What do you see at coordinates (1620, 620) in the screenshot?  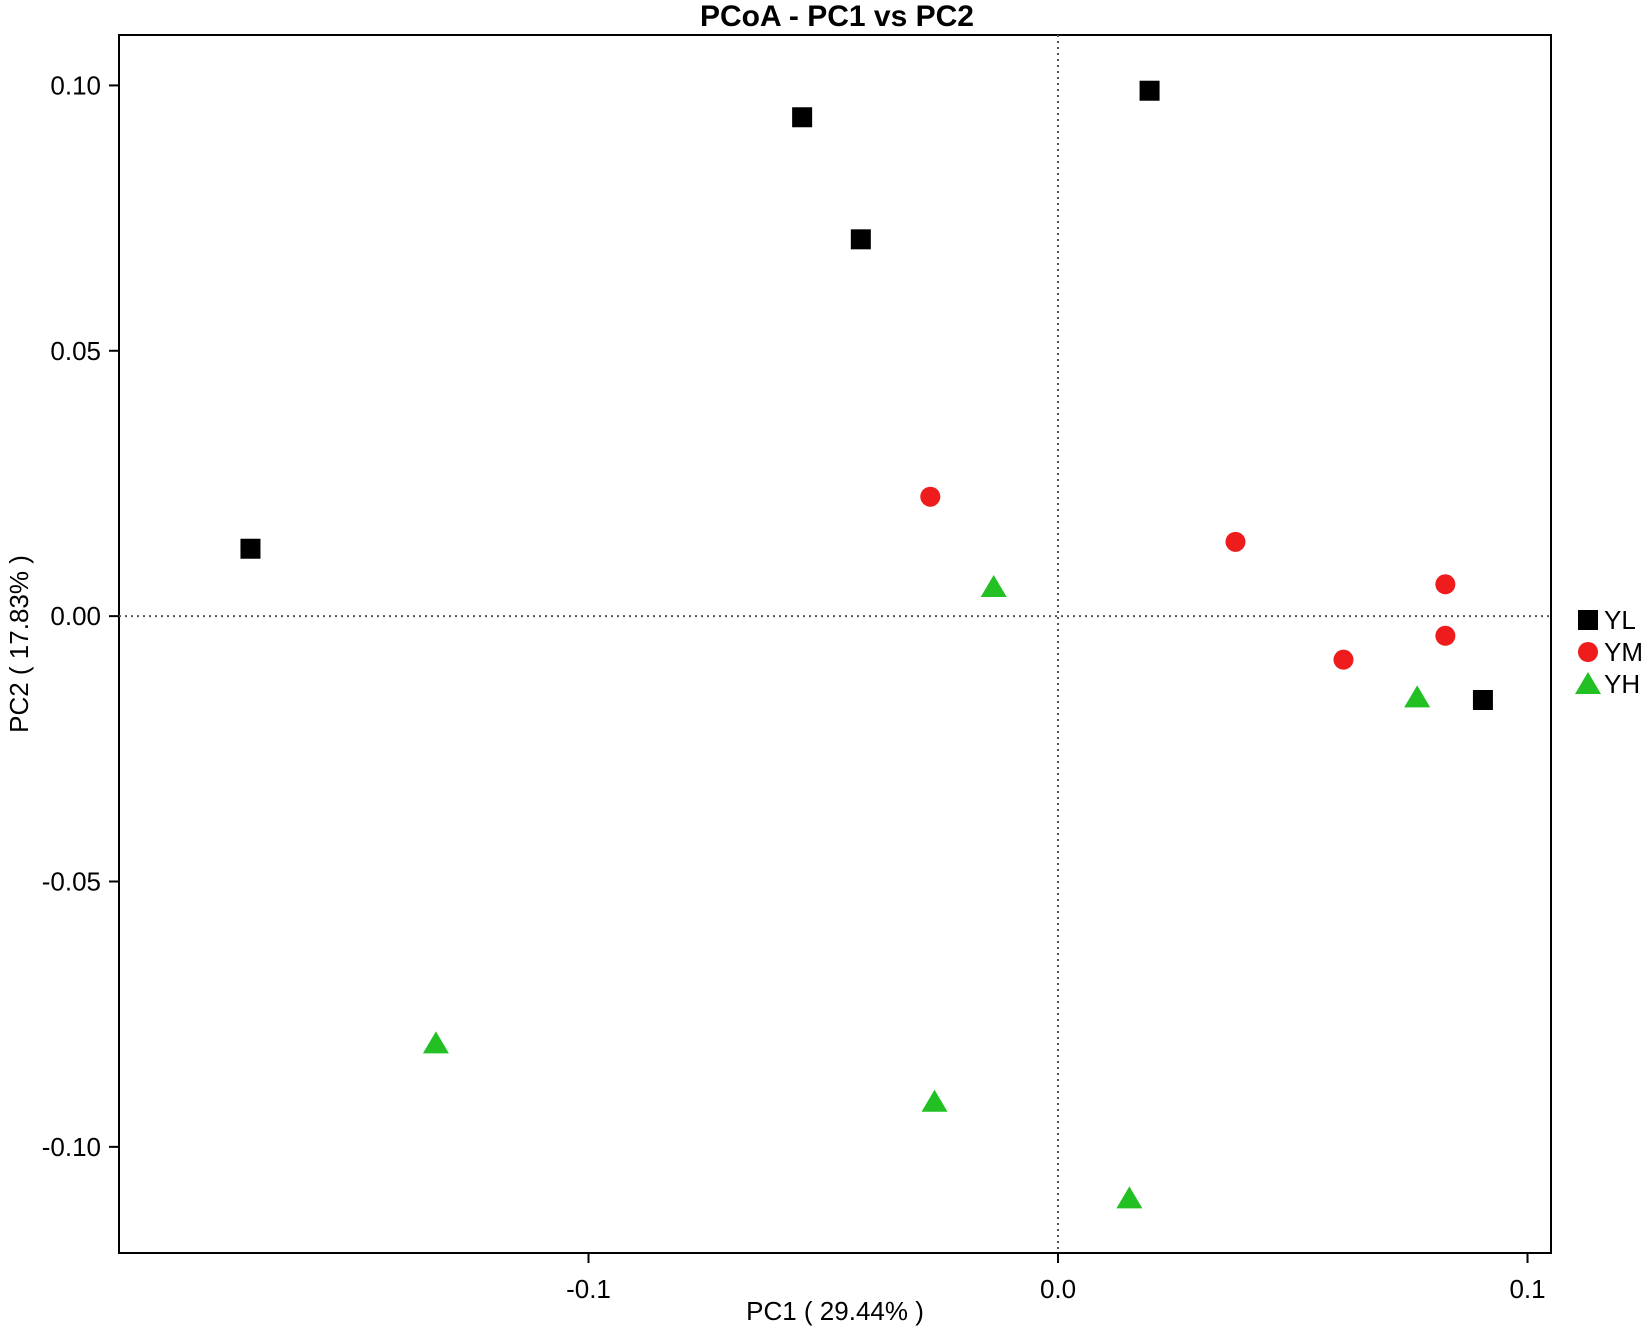 I see `legend-label-yl: YL` at bounding box center [1620, 620].